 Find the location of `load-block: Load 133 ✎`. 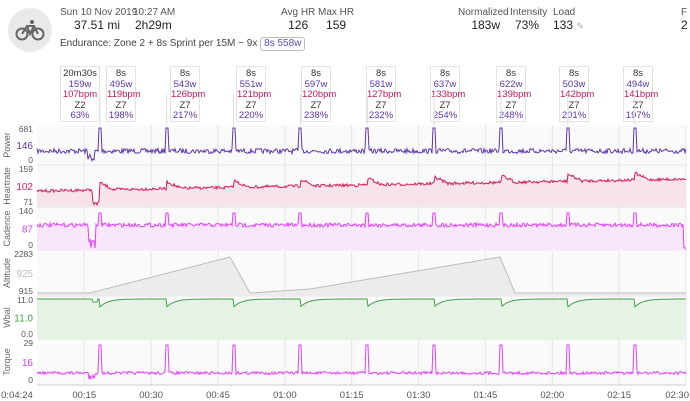

load-block: Load 133 ✎ is located at coordinates (568, 19).